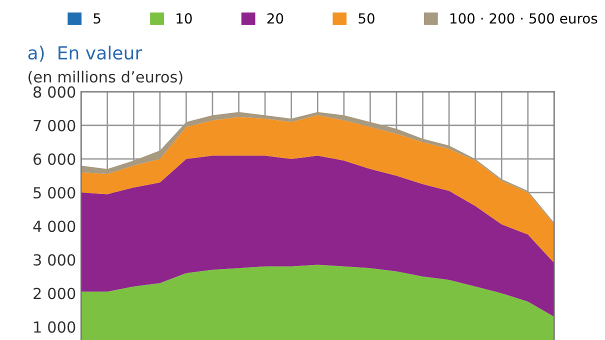  What do you see at coordinates (54, 226) in the screenshot?
I see `y-tick-label: 4 000` at bounding box center [54, 226].